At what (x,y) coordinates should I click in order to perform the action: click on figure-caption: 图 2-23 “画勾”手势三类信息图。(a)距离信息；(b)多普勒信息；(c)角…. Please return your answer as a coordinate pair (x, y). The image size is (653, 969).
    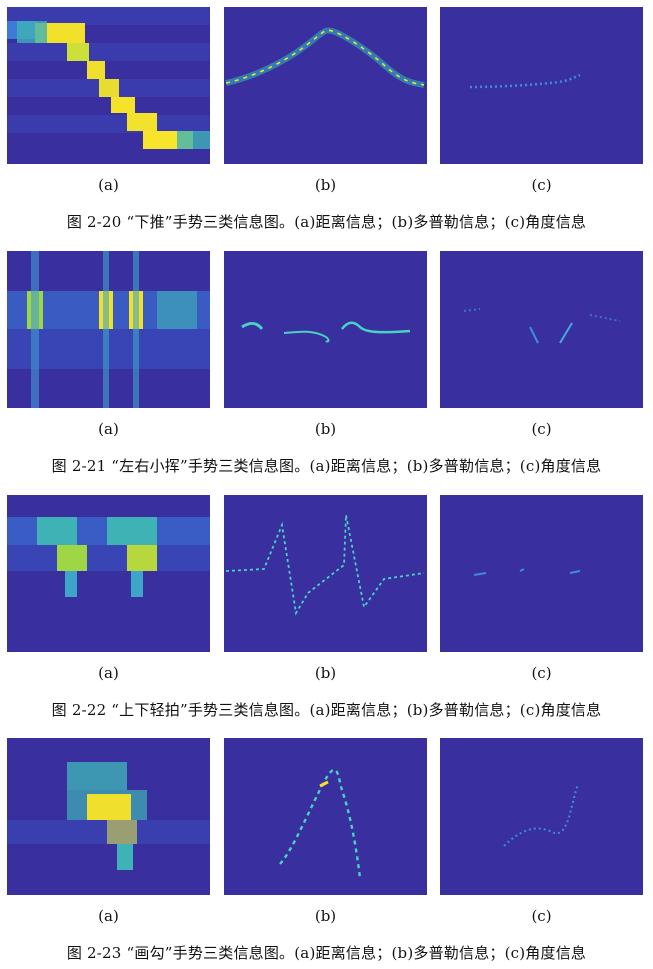
    Looking at the image, I should click on (326, 953).